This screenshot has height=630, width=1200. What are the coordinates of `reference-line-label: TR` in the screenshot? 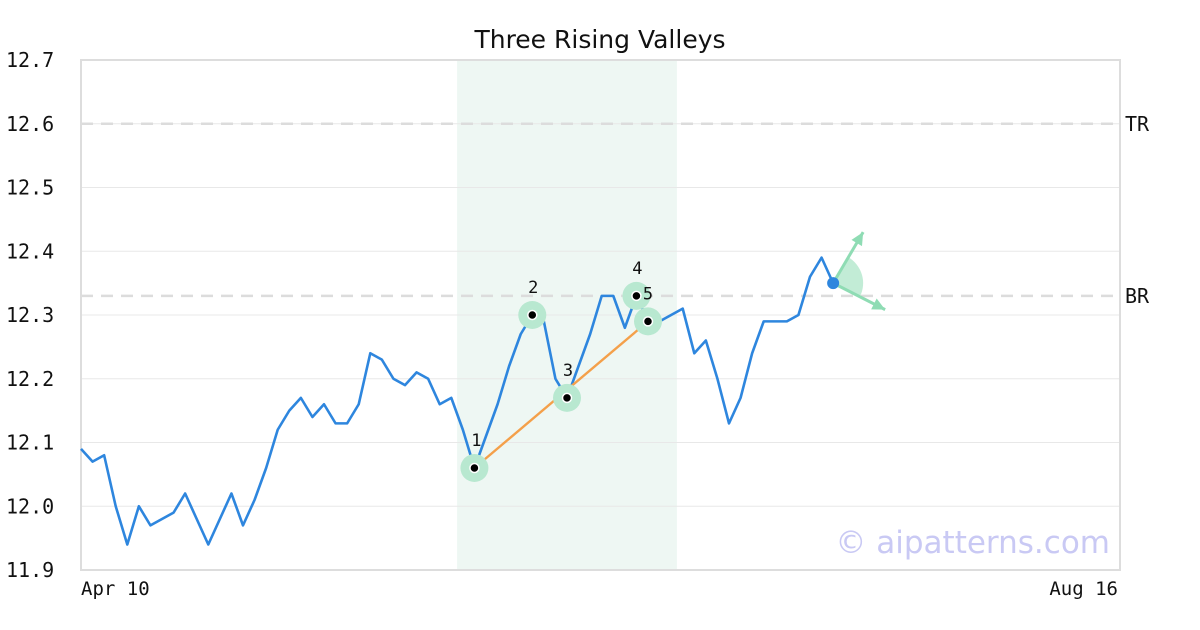 It's located at (1137, 124).